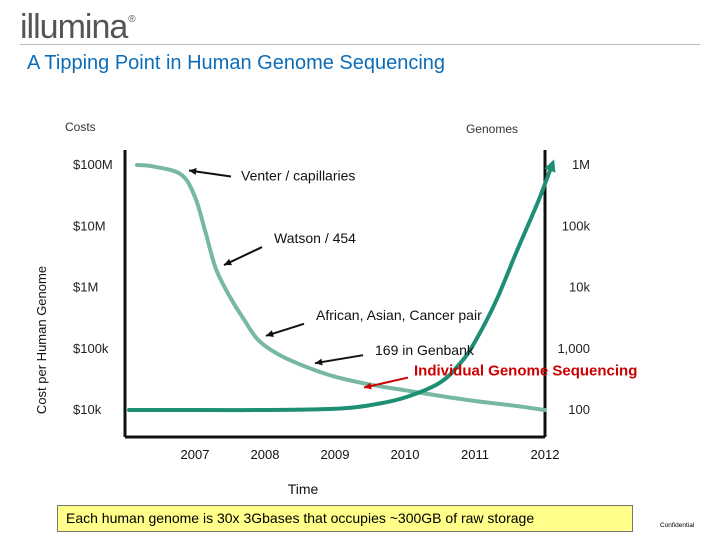 This screenshot has width=720, height=540. I want to click on right-axis-title: Genomes, so click(492, 129).